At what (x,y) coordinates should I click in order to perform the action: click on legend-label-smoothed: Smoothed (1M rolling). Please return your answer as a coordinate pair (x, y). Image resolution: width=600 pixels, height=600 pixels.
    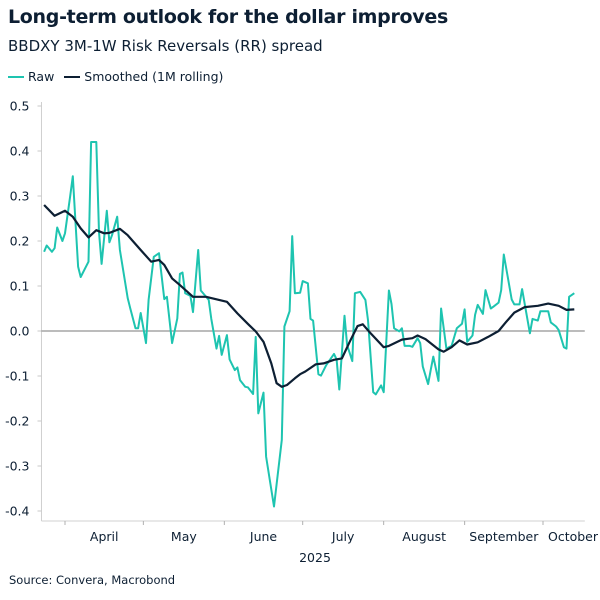
    Looking at the image, I should click on (154, 76).